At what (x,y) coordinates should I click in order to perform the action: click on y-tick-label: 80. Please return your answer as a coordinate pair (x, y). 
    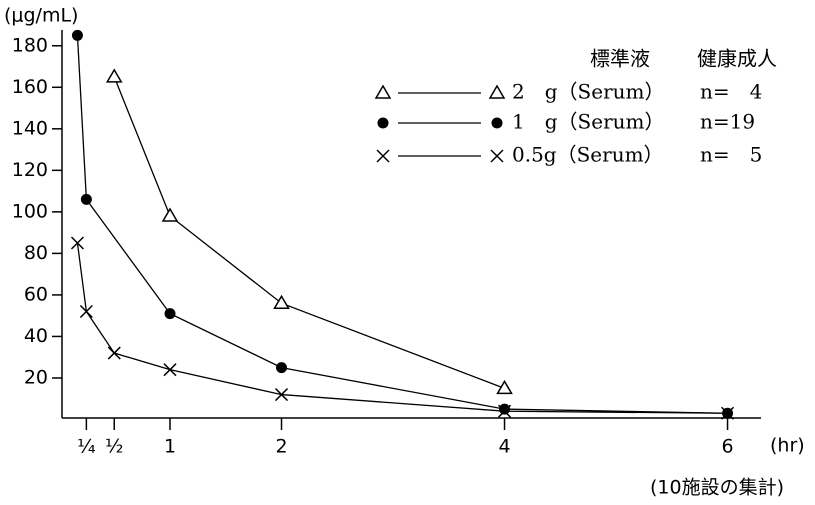
    Looking at the image, I should click on (36, 253).